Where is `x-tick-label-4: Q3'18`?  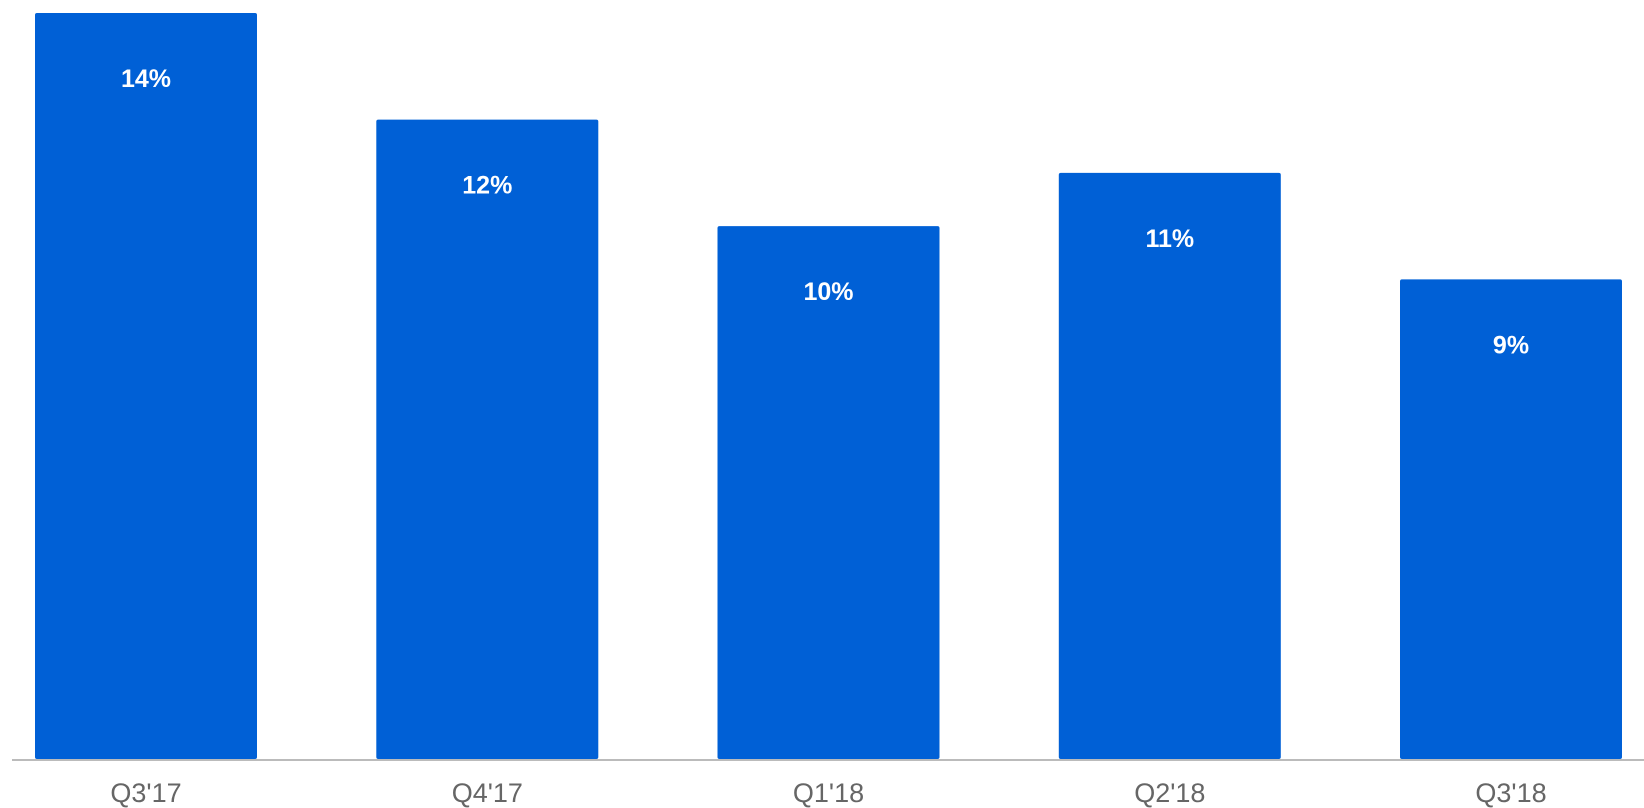
x-tick-label-4: Q3'18 is located at coordinates (1510, 793).